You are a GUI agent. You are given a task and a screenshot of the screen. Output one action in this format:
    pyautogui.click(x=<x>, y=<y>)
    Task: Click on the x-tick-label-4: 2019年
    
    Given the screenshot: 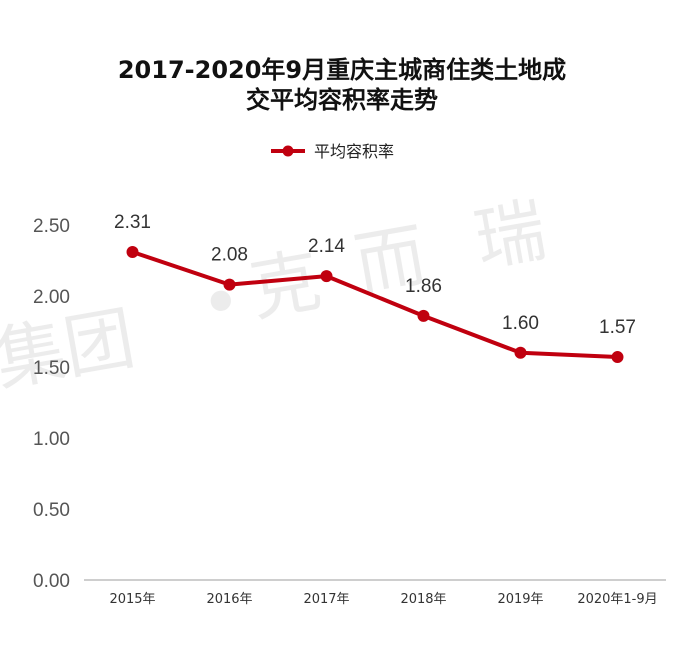 What is the action you would take?
    pyautogui.click(x=520, y=599)
    